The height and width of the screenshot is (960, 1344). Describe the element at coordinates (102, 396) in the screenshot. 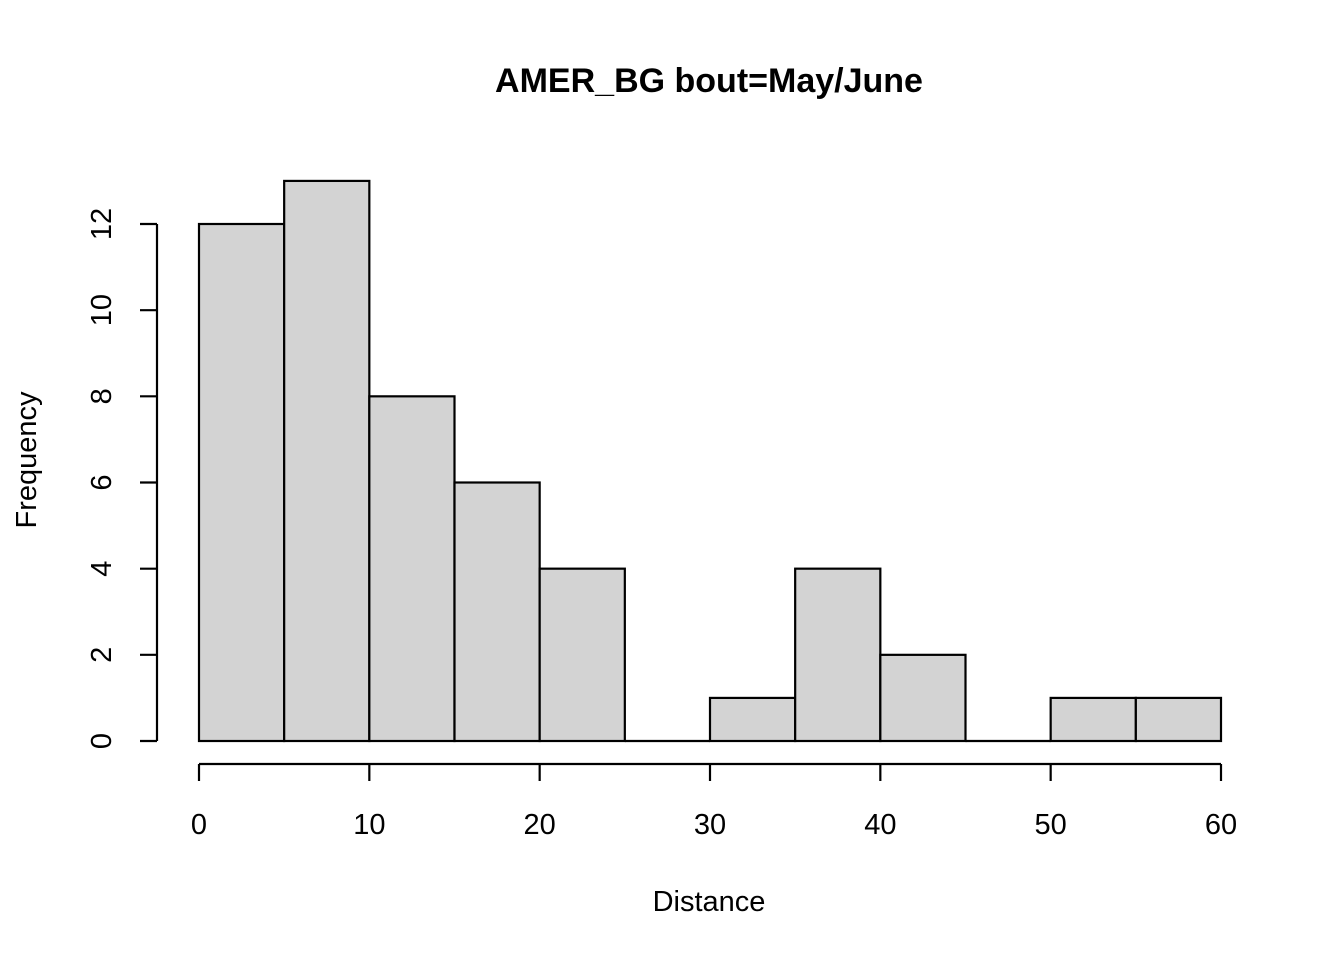

I see `y-tick-label: 8` at that location.